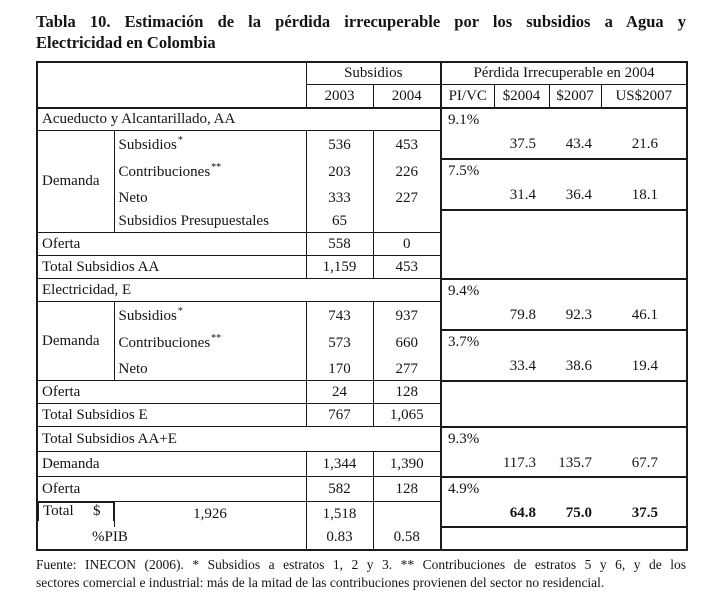 Image resolution: width=711 pixels, height=592 pixels. I want to click on pi-block-e-blank, so click(564, 404).